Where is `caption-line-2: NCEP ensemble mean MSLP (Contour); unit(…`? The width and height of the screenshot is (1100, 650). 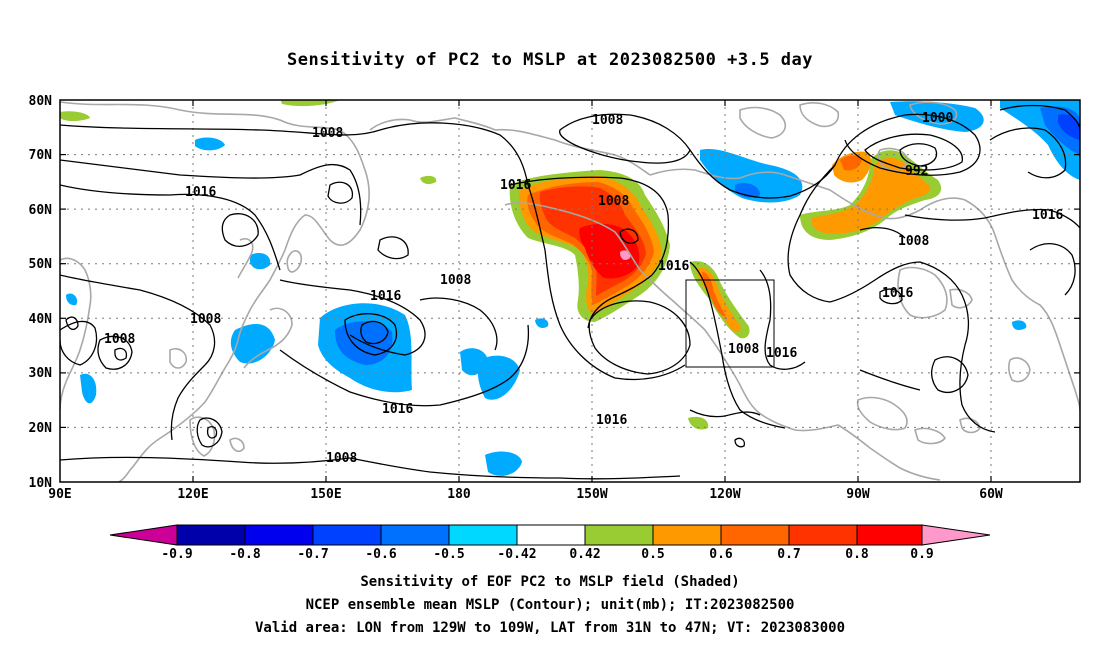 caption-line-2: NCEP ensemble mean MSLP (Contour); unit(… is located at coordinates (550, 605).